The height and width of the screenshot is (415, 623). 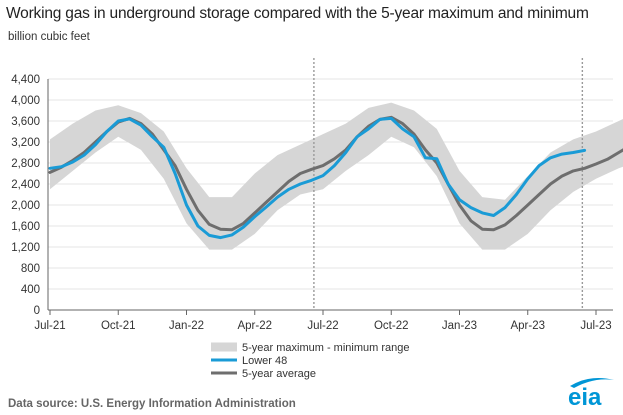 What do you see at coordinates (322, 326) in the screenshot?
I see `x-tick-label: Jul-22` at bounding box center [322, 326].